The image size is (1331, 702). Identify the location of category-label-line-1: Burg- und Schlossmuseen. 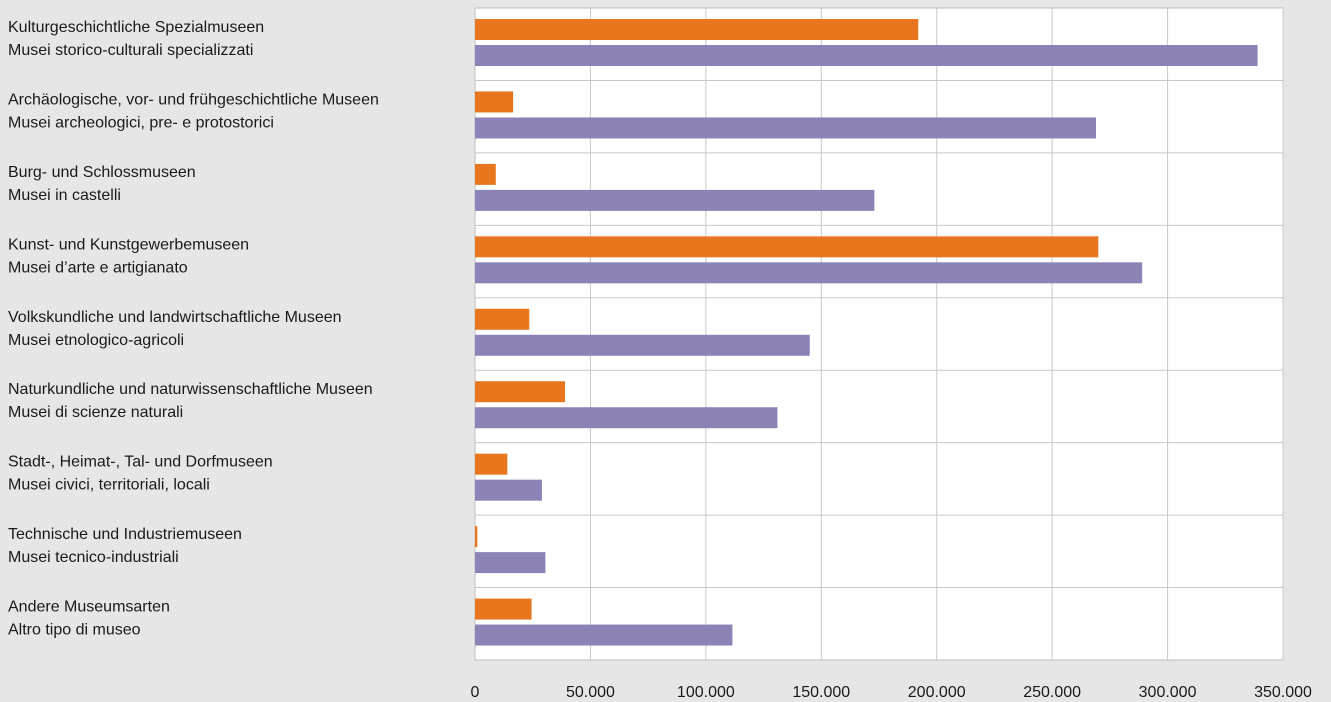
(102, 172).